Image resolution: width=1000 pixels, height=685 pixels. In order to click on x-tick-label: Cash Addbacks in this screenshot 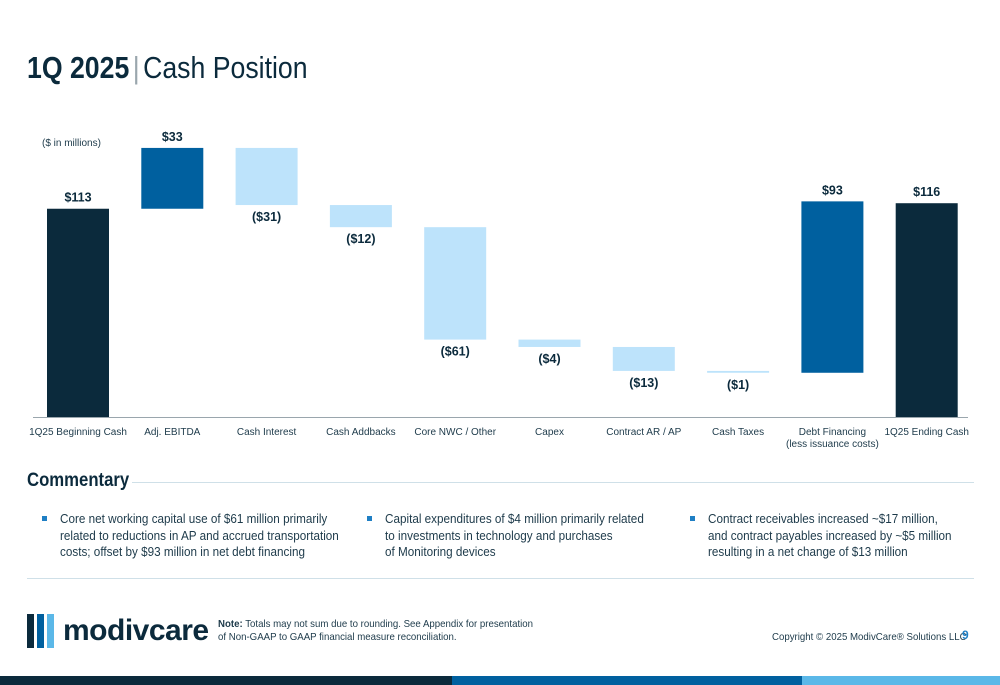, I will do `click(361, 432)`.